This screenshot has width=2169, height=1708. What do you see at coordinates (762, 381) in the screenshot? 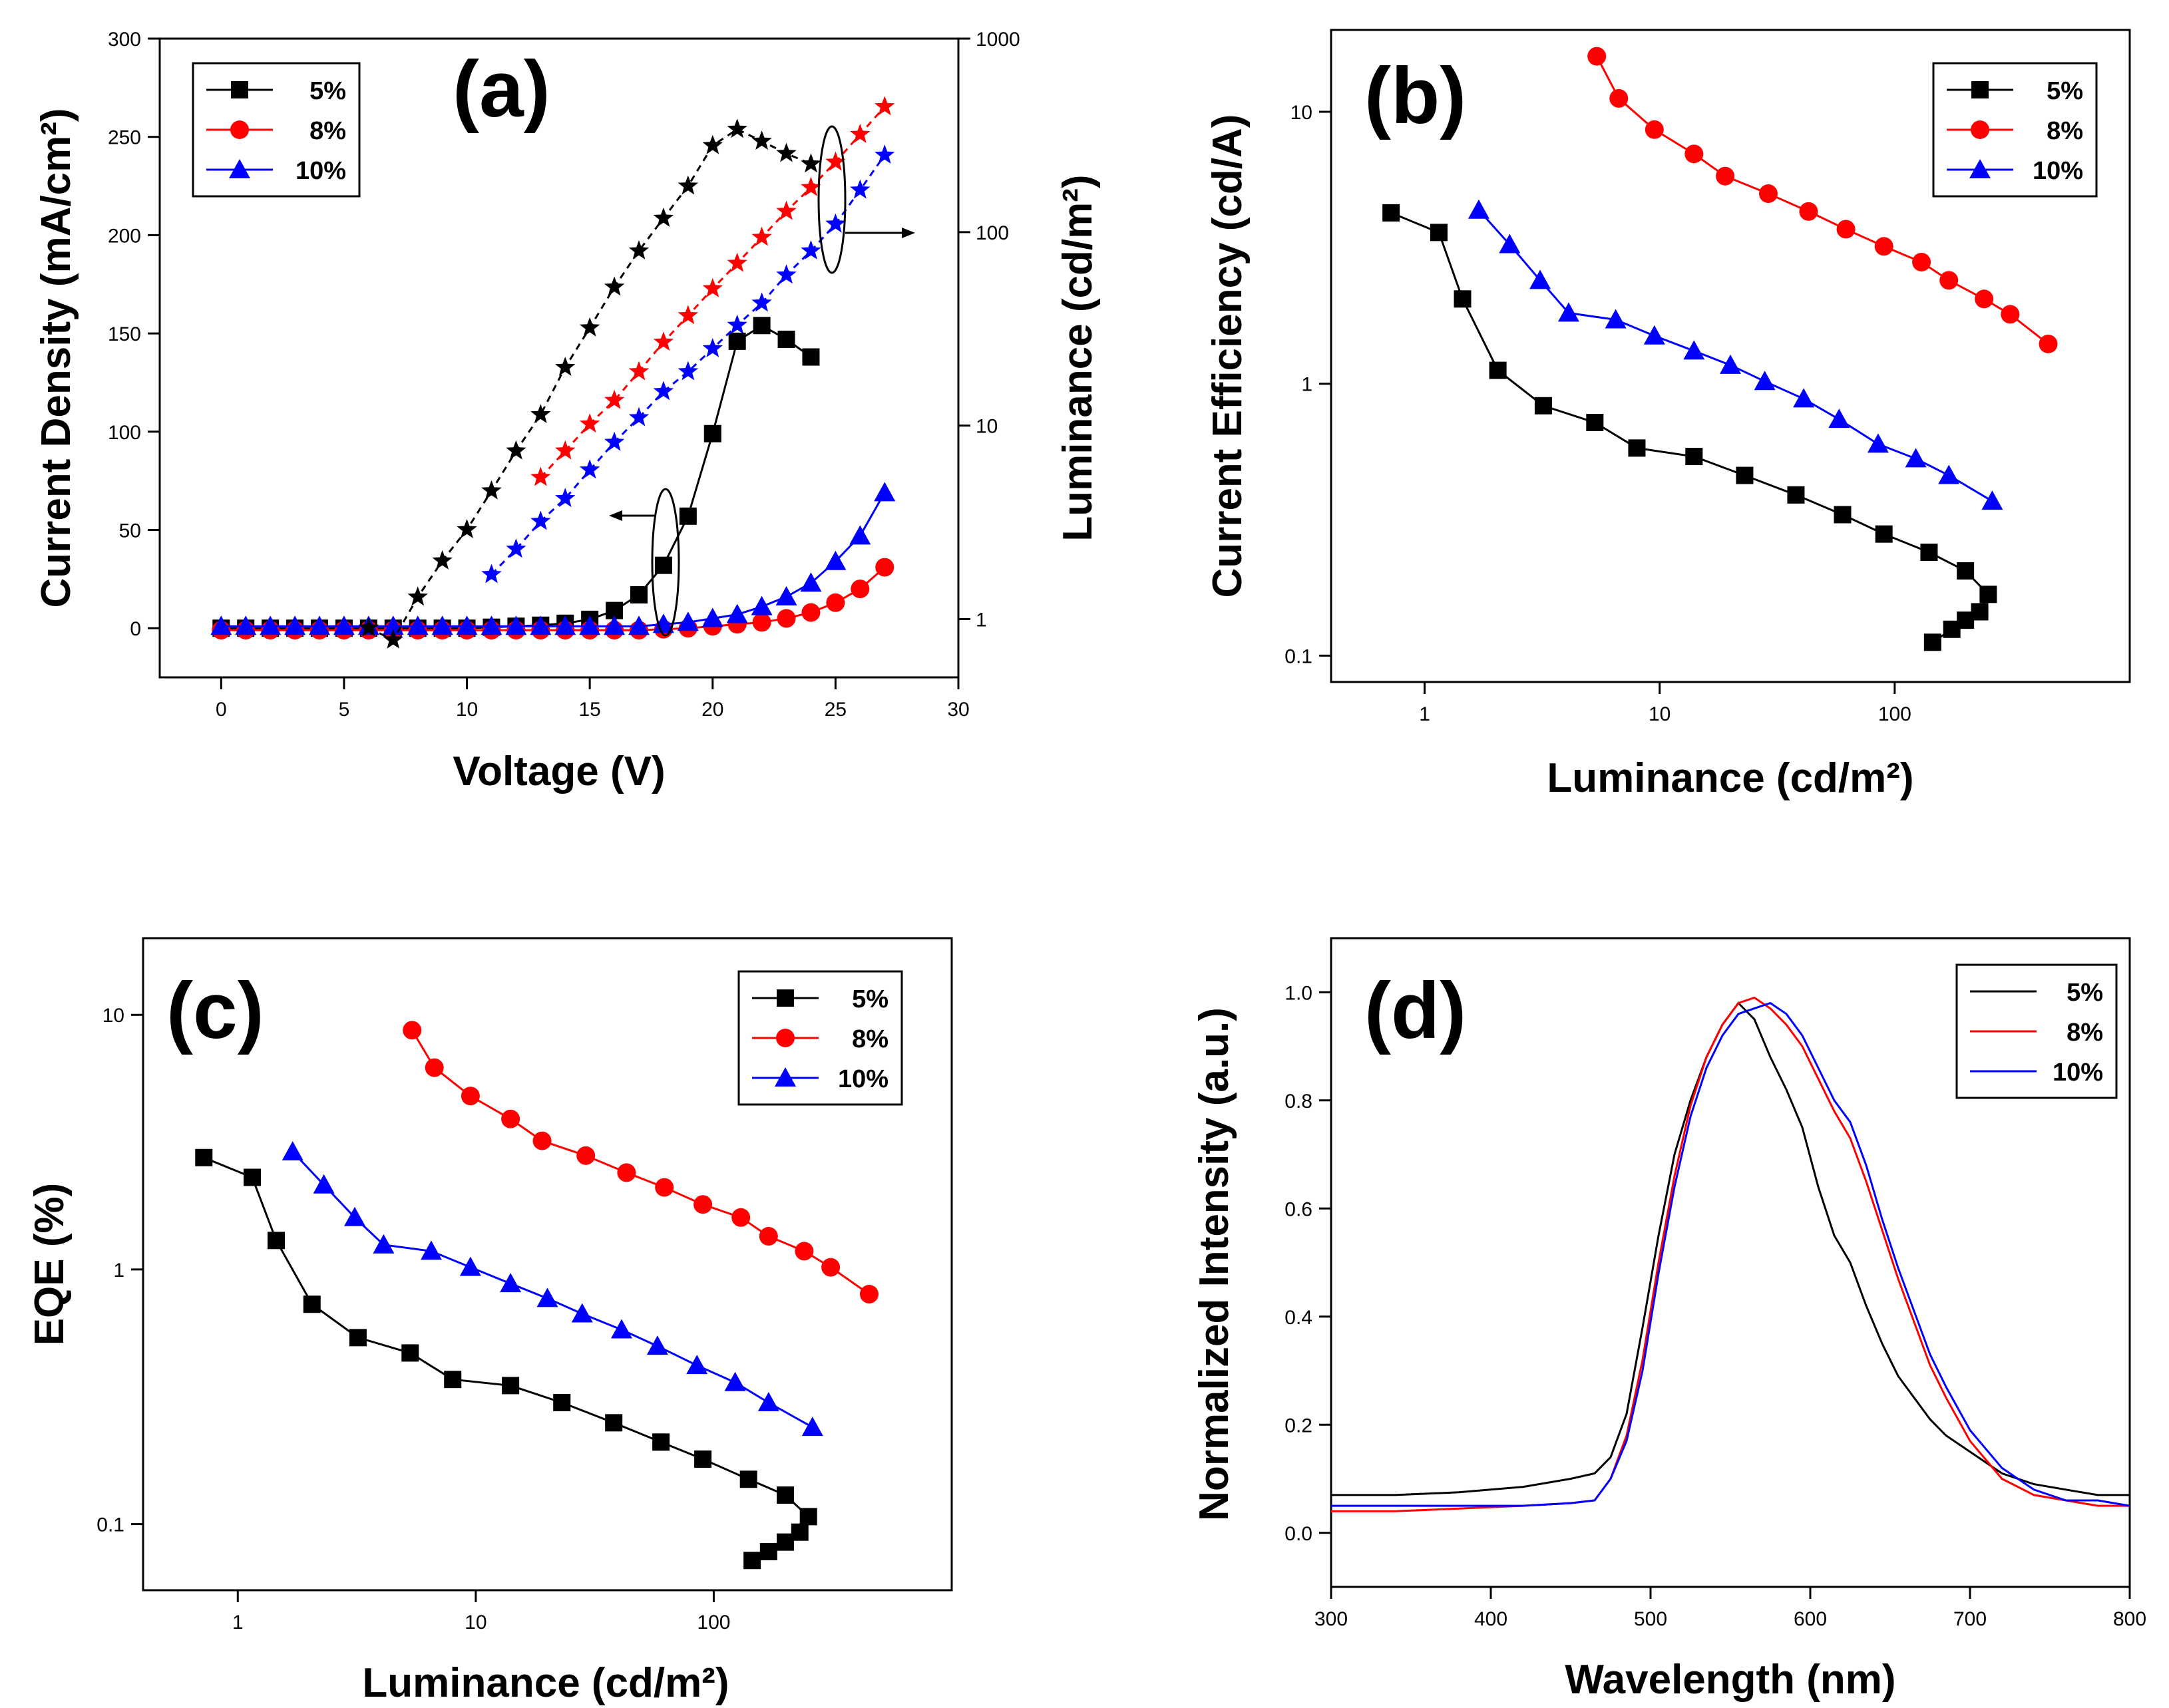
I see `panel-a-annotations` at bounding box center [762, 381].